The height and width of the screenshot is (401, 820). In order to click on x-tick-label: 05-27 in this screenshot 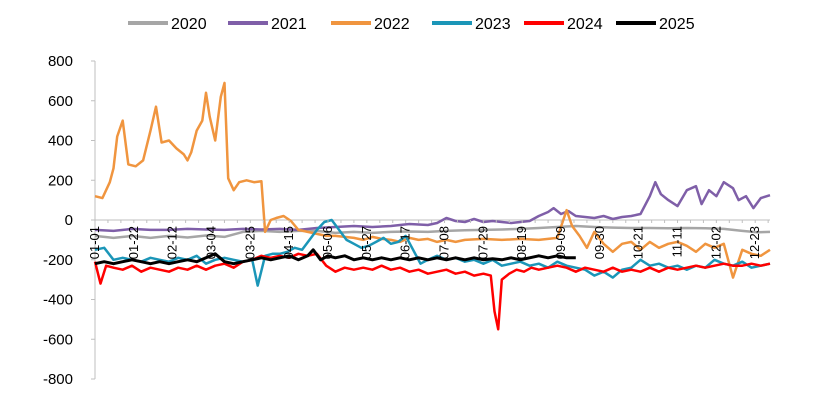, I will do `click(366, 242)`.